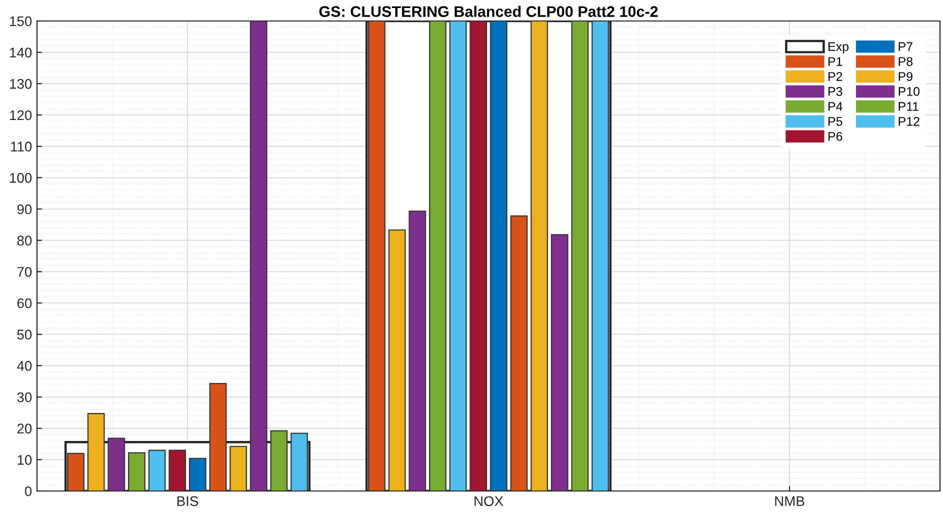 The width and height of the screenshot is (943, 514). I want to click on legend-label: P3, so click(835, 91).